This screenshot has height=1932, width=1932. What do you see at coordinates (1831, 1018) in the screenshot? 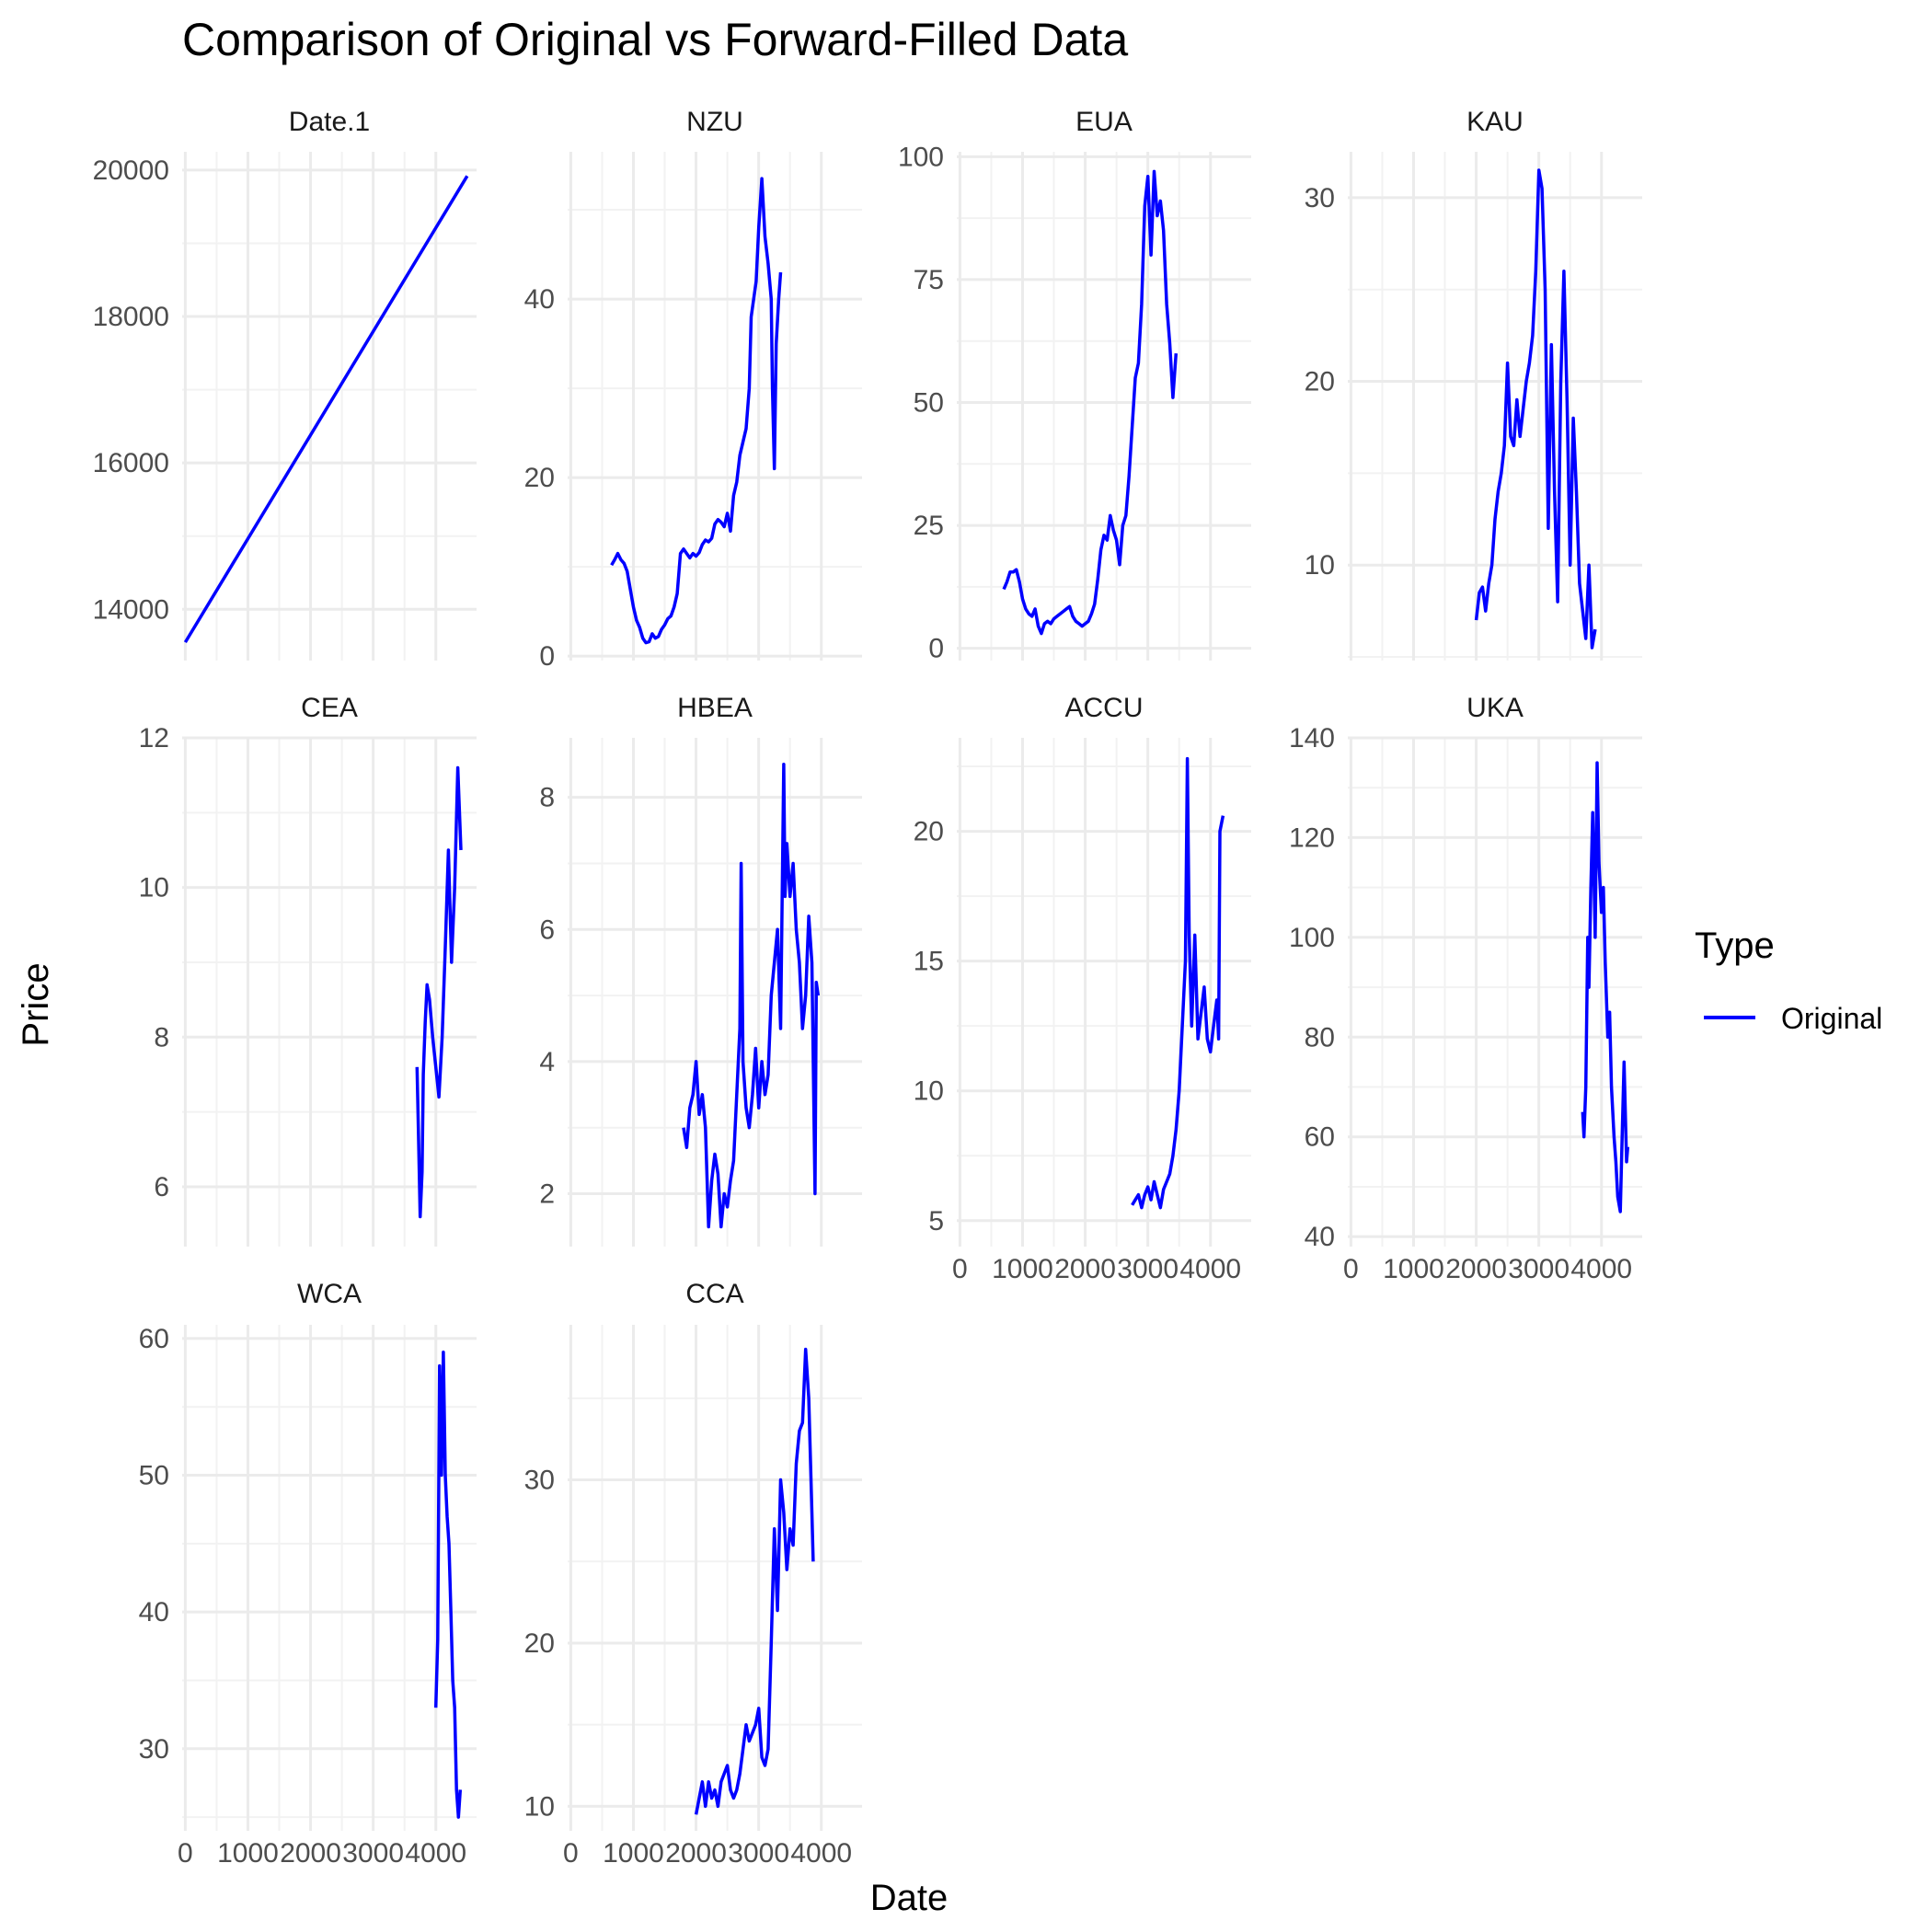
I see `legend-label-original: Original` at bounding box center [1831, 1018].